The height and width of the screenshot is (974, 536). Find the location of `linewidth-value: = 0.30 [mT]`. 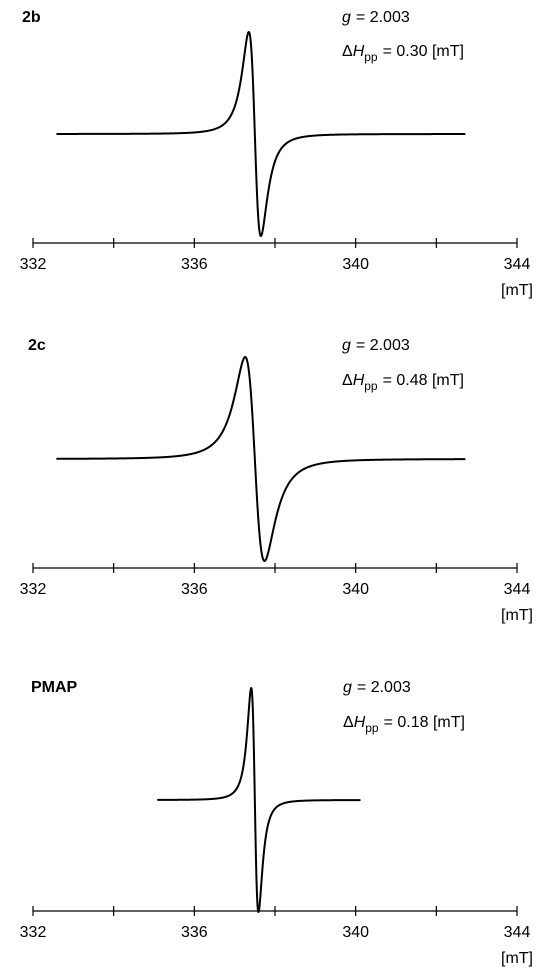

linewidth-value: = 0.30 [mT] is located at coordinates (423, 51).